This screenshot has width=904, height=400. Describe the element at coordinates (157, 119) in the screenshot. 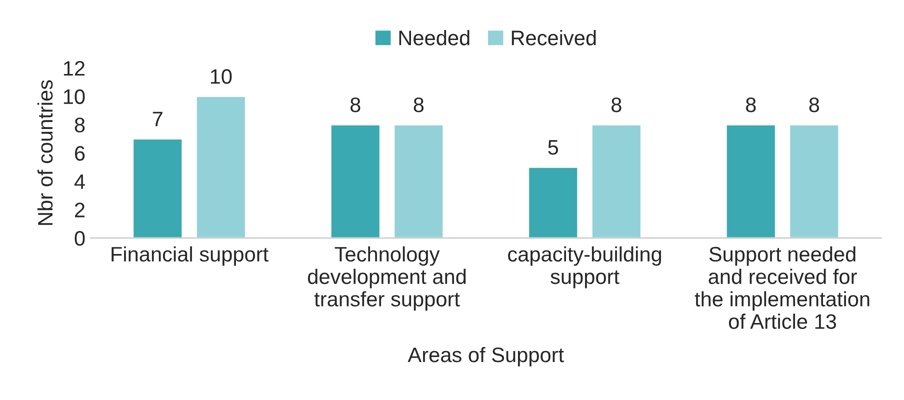

I see `data-label: 7` at that location.